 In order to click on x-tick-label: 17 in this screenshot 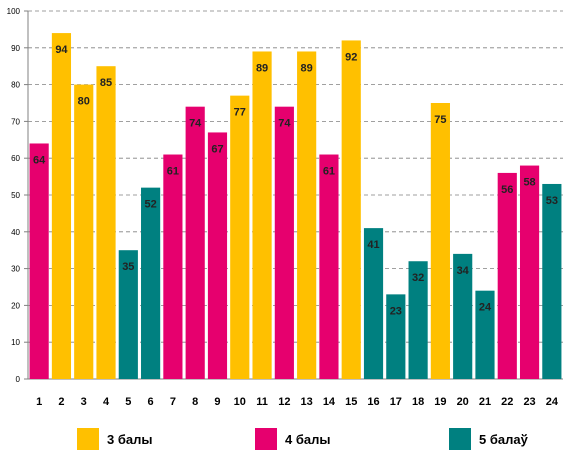, I will do `click(396, 402)`.